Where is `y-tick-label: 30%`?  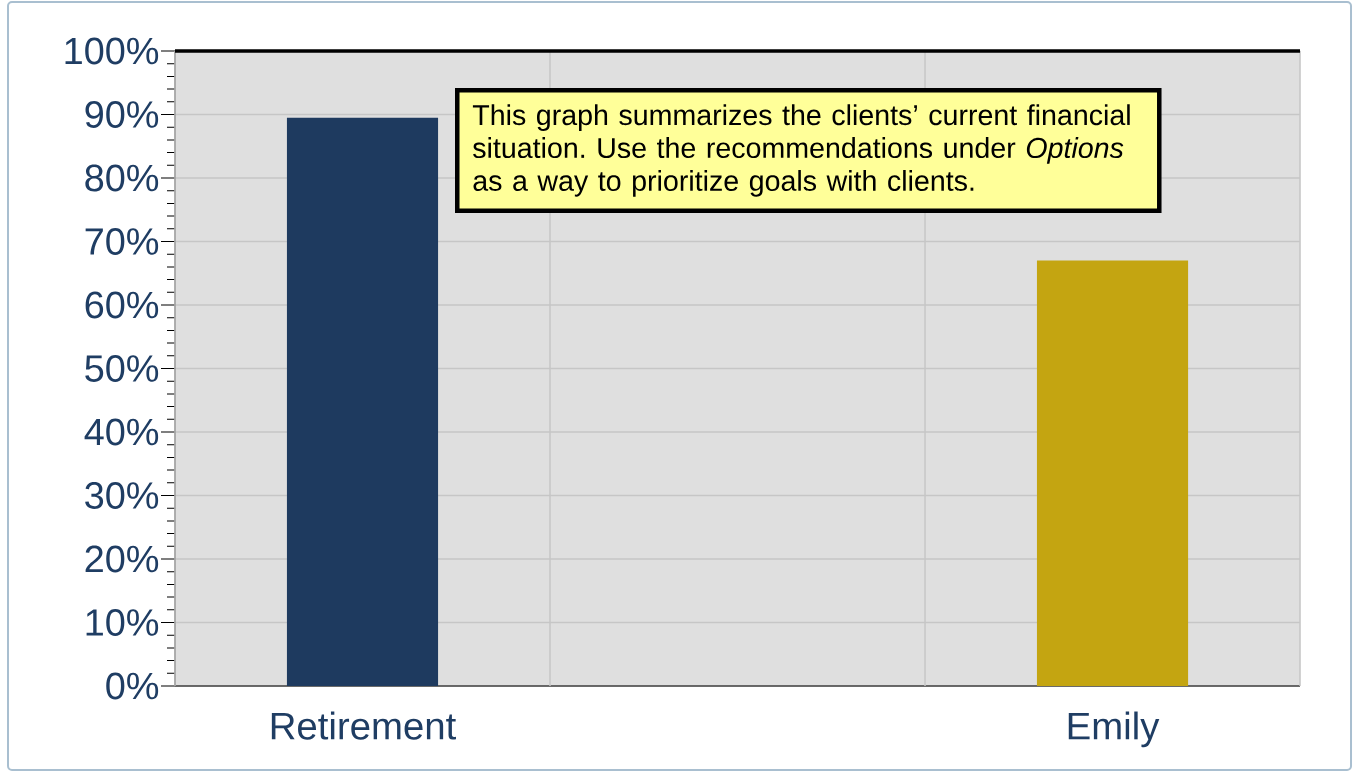 y-tick-label: 30% is located at coordinates (122, 495).